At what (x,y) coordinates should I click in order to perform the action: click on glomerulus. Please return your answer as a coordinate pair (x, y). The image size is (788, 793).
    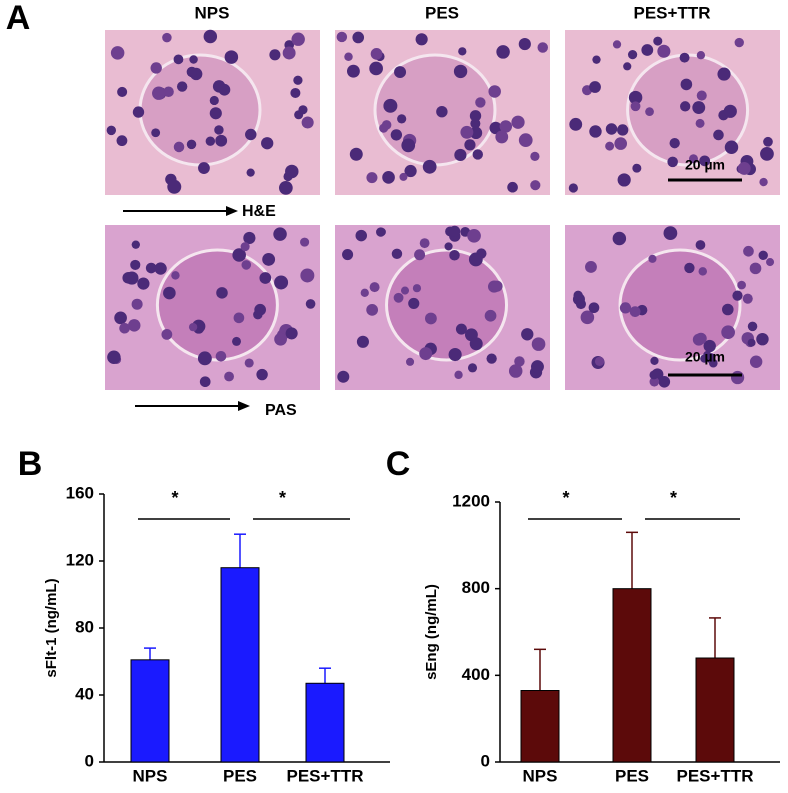
    Looking at the image, I should click on (447, 305).